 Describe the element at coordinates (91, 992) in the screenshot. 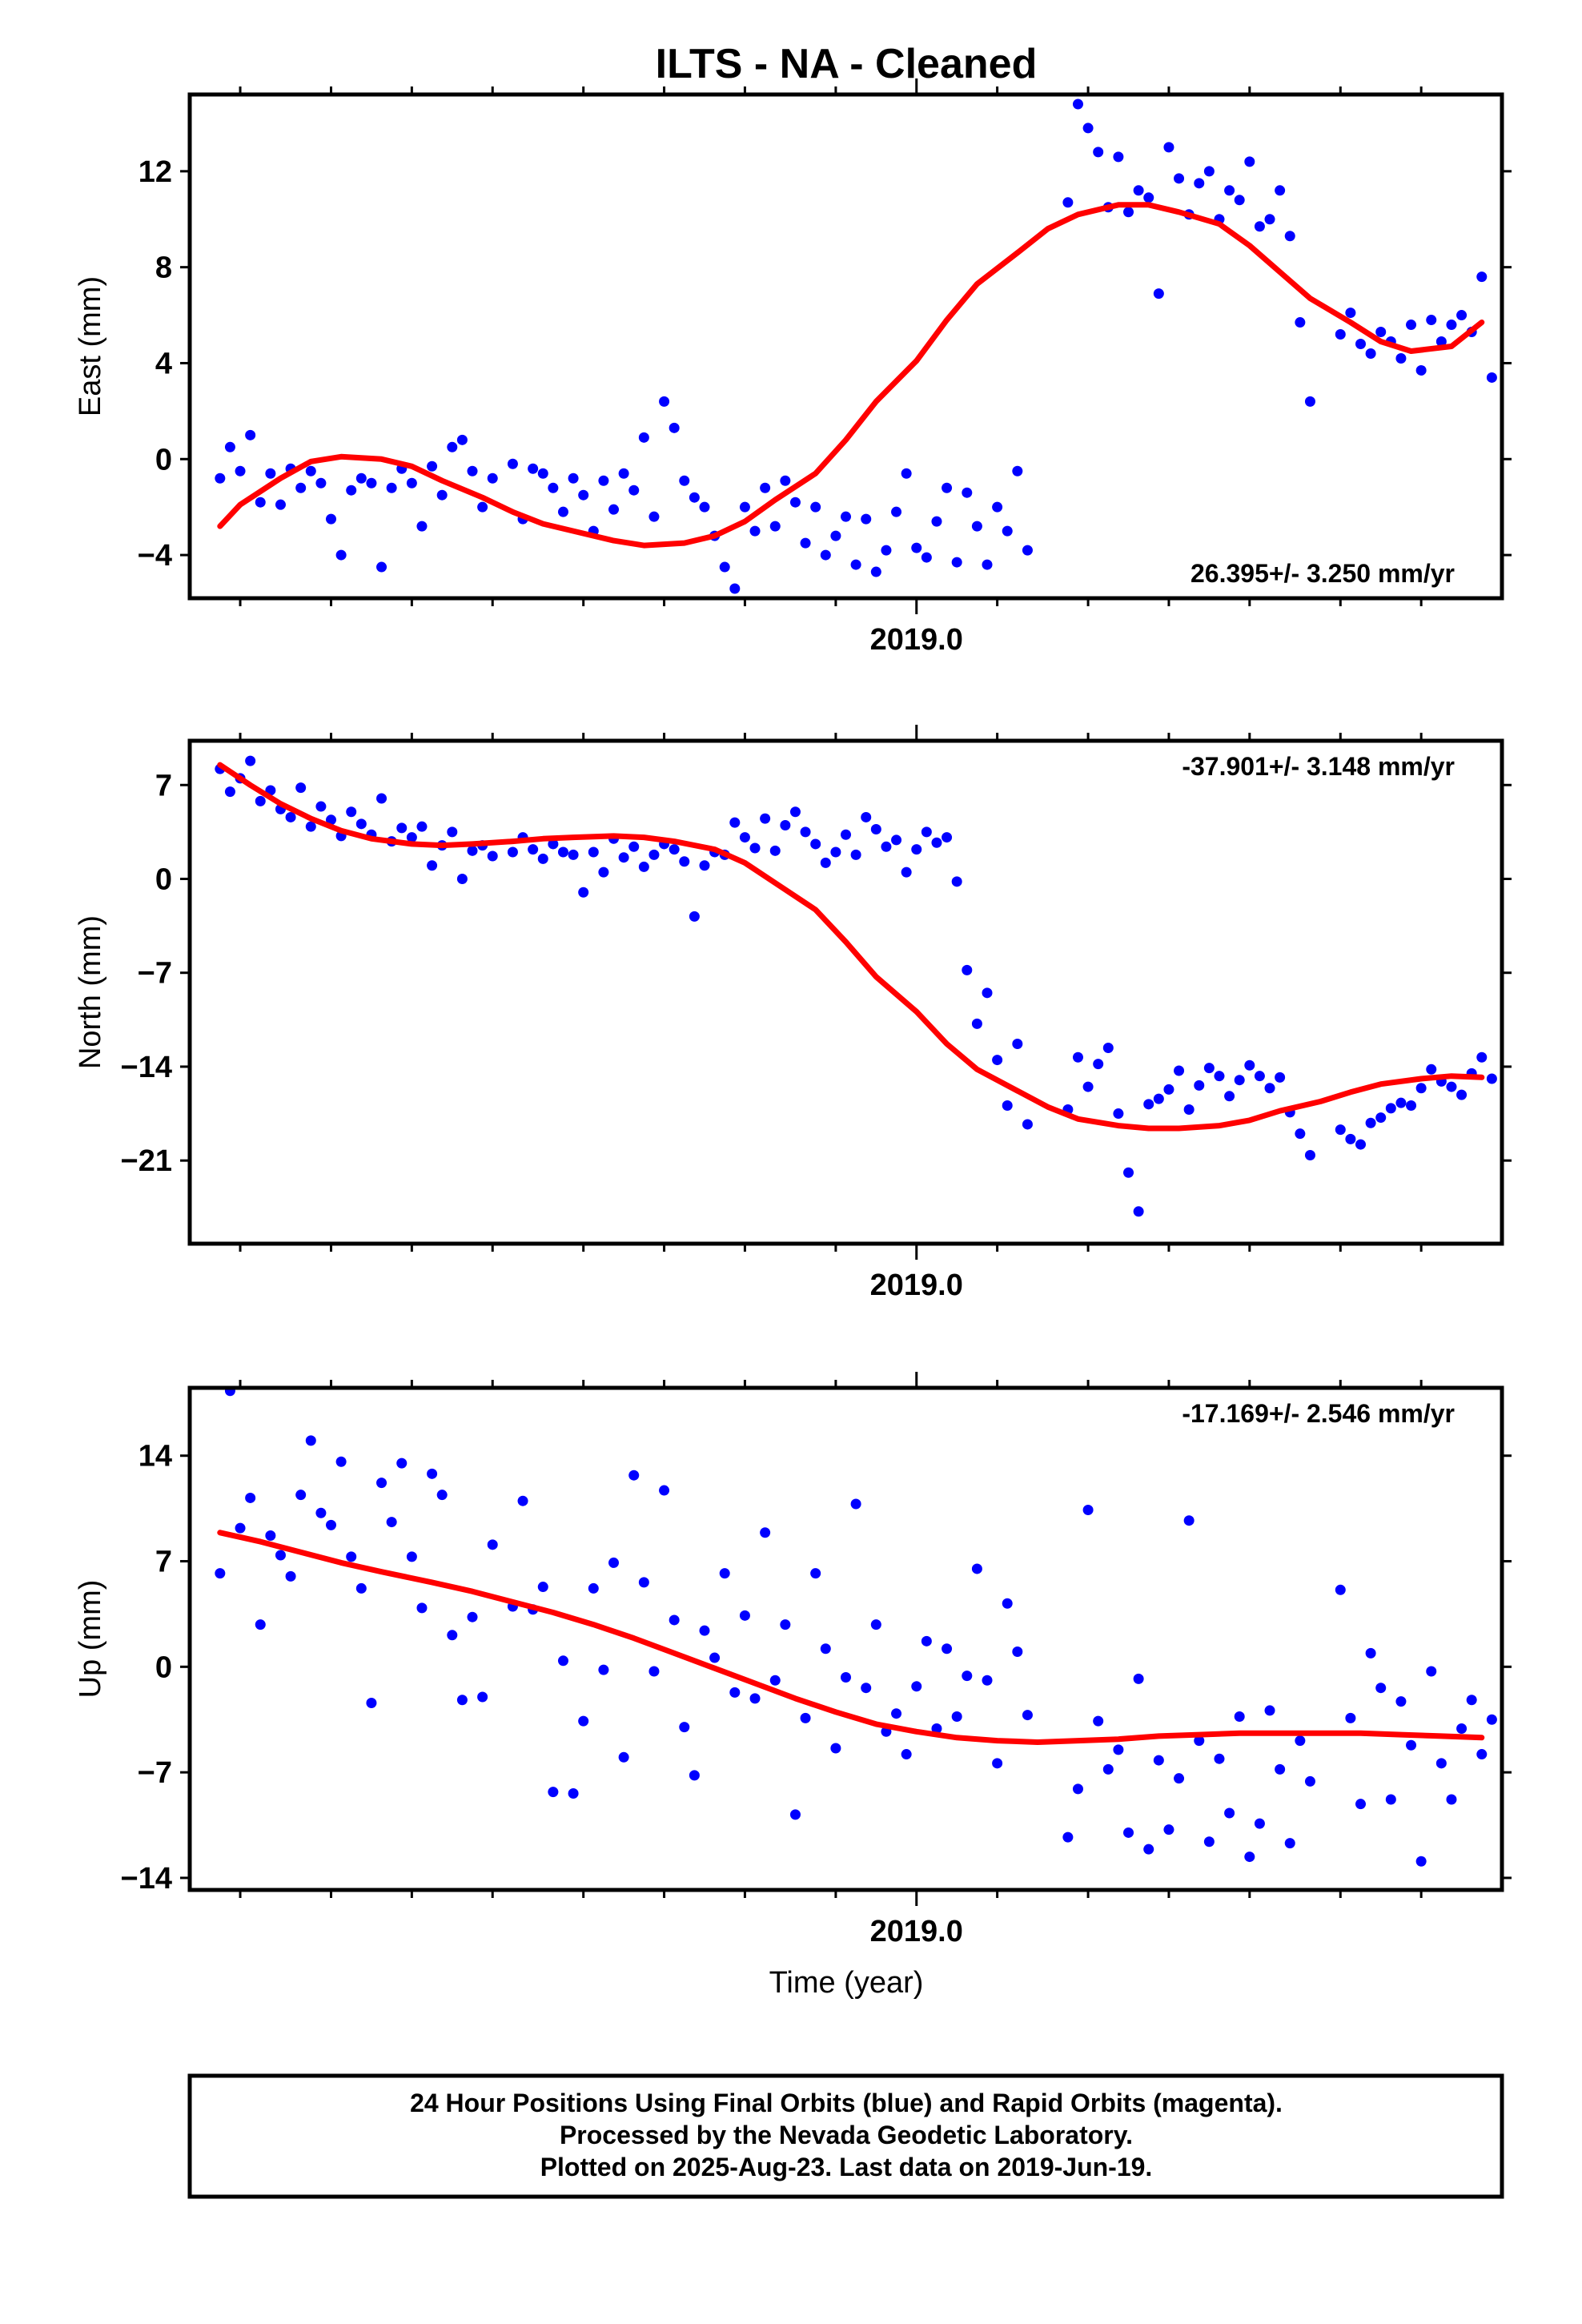

I see `north-y-axis-label: North (mm)` at that location.